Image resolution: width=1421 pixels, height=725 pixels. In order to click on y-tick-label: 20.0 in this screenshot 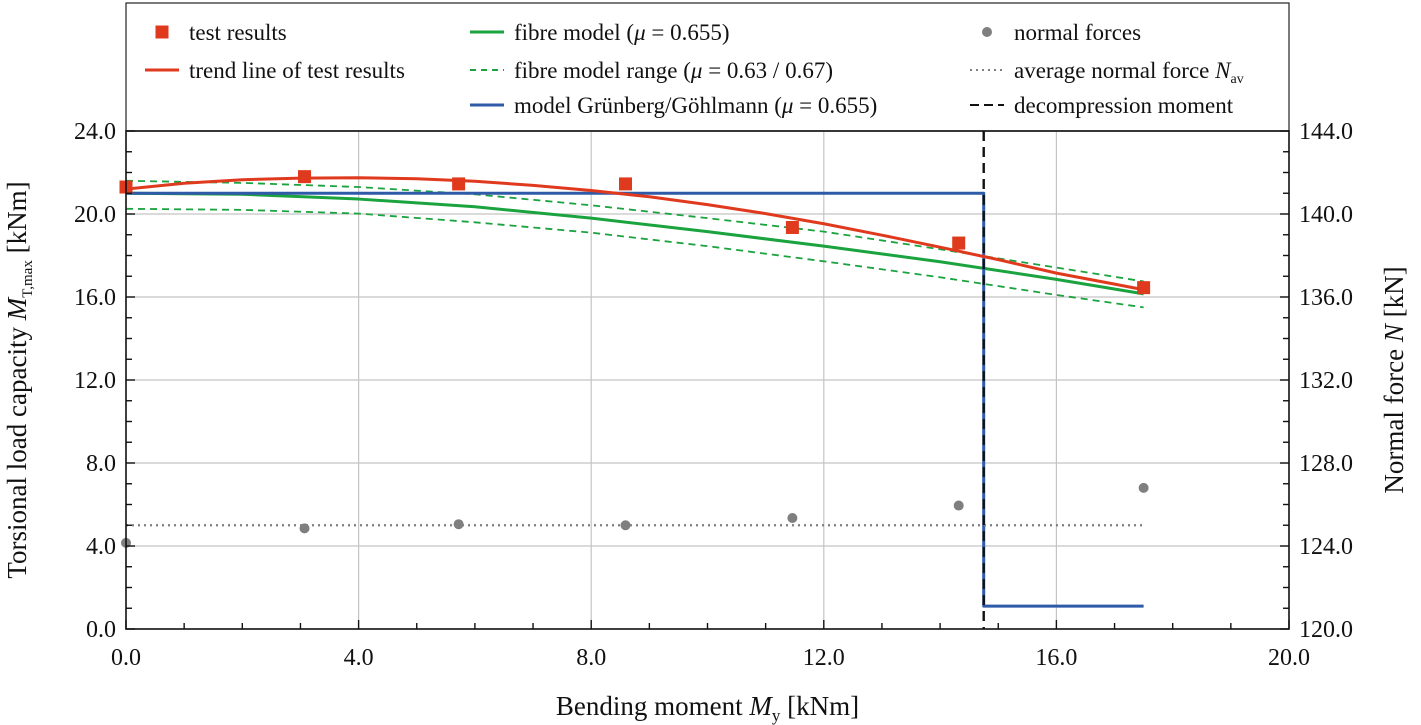, I will do `click(95, 215)`.